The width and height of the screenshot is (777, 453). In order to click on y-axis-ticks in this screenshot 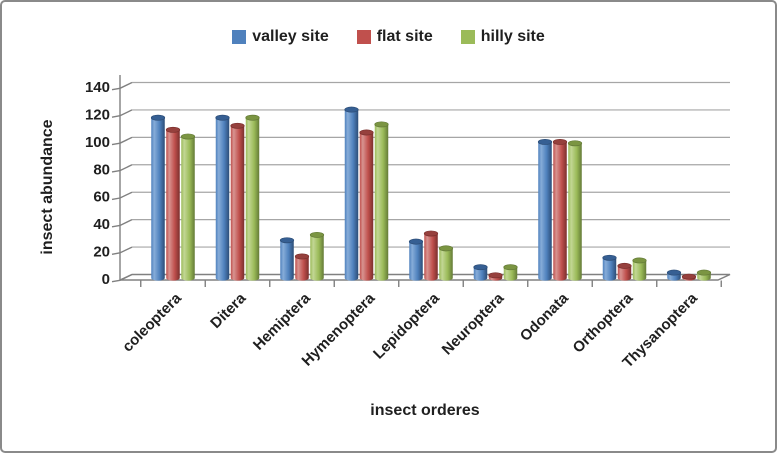, I will do `click(122, 182)`.